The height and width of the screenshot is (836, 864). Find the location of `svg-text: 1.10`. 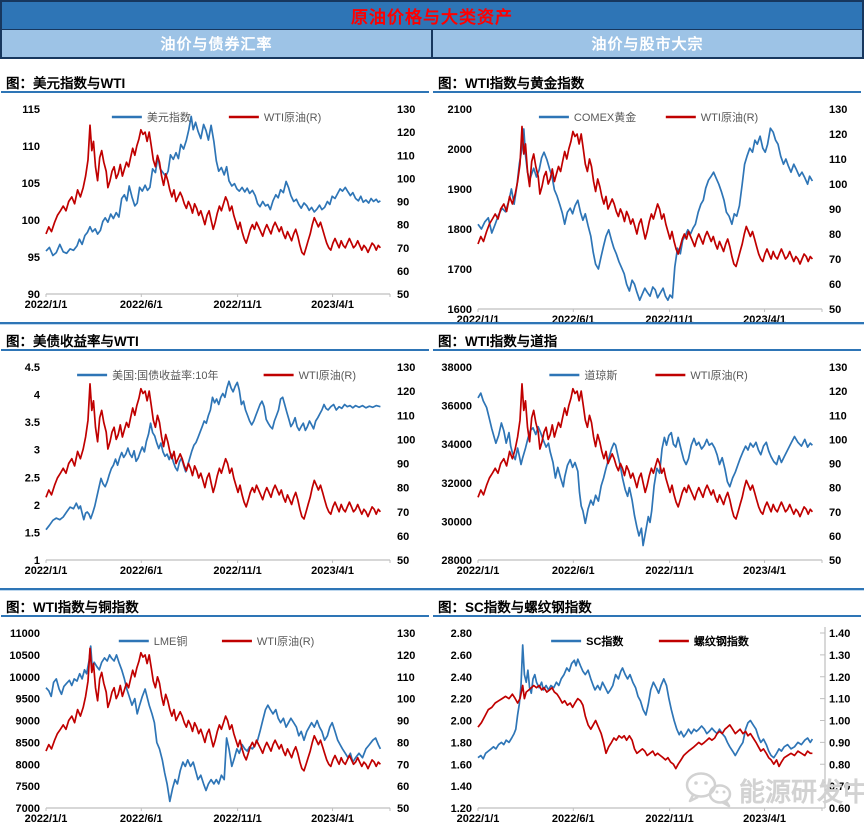

svg-text: 1.10 is located at coordinates (839, 700).